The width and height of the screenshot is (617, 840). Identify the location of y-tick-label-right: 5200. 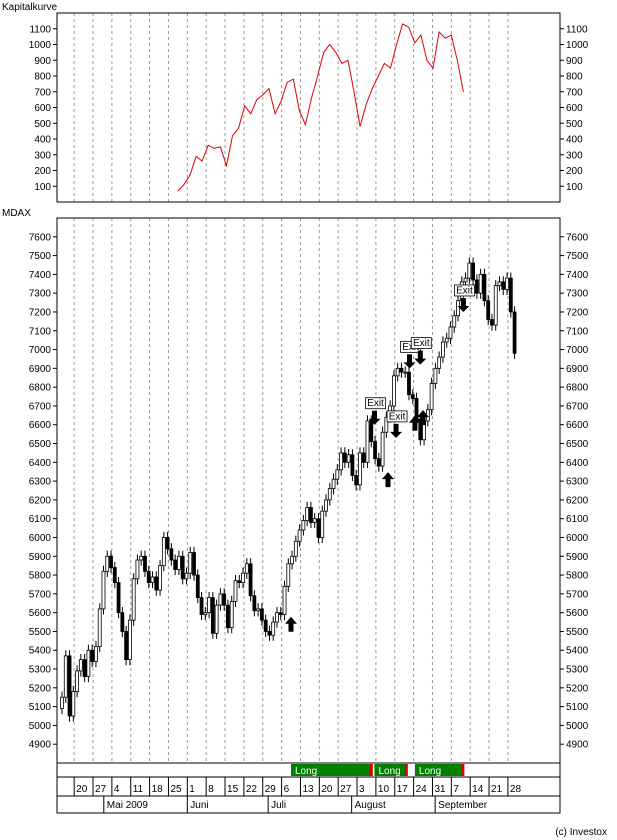
(577, 688).